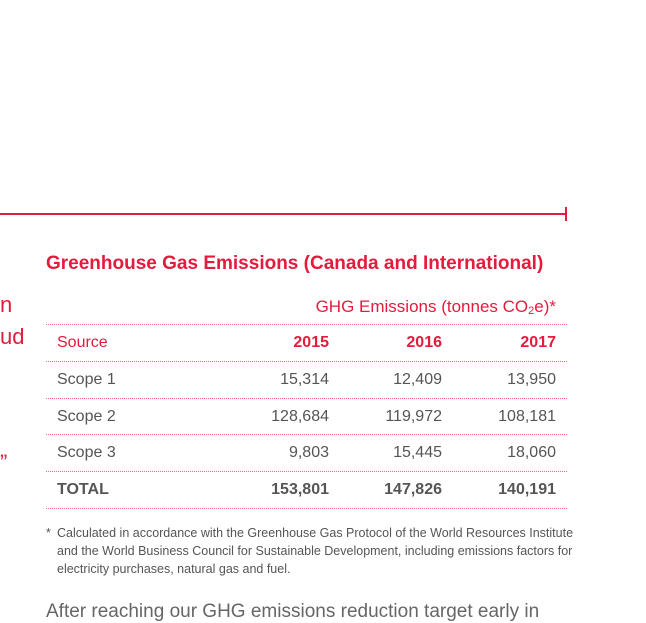 Image resolution: width=646 pixels, height=623 pixels. I want to click on units-label: GHG Emissions (tonnes CO2e)*, so click(436, 307).